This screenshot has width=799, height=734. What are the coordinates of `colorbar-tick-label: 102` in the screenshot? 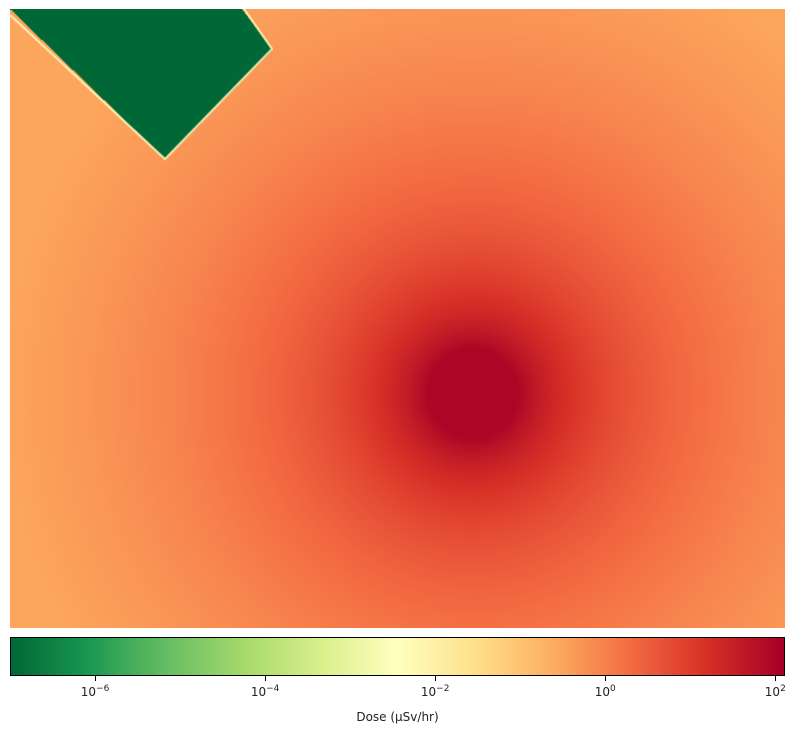 It's located at (775, 691).